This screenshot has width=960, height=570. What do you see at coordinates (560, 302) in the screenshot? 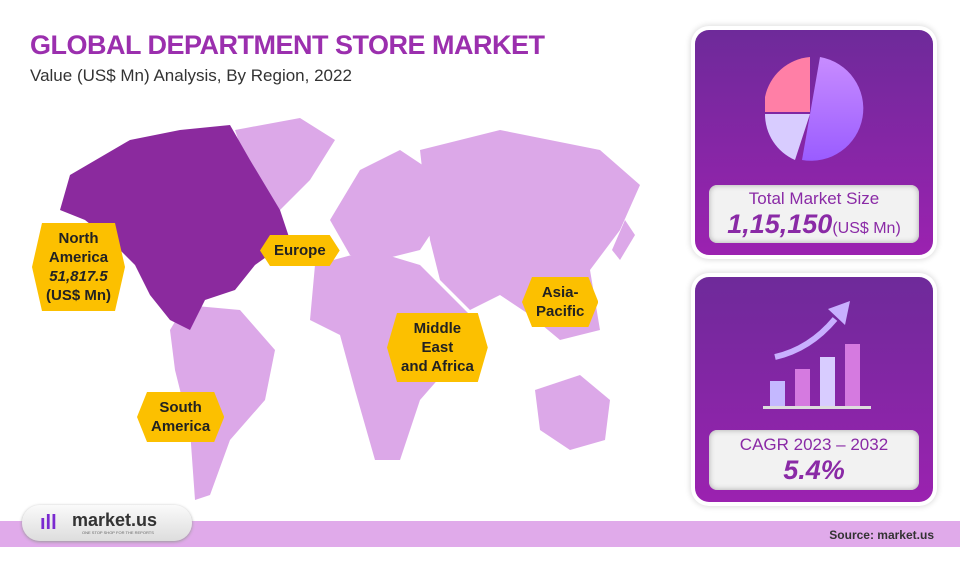
I see `label-asia-pacific: Asia- Pacific` at bounding box center [560, 302].